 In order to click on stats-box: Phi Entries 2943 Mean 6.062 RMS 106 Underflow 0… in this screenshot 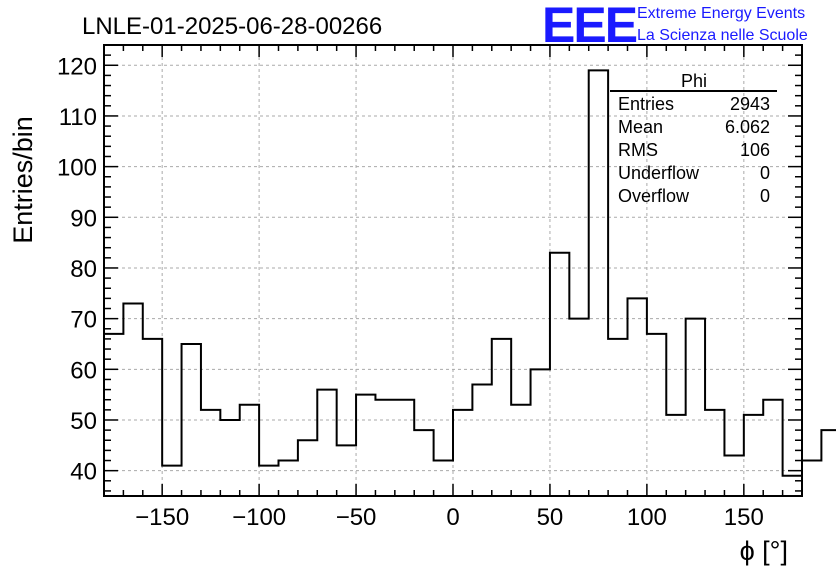, I will do `click(693, 138)`.